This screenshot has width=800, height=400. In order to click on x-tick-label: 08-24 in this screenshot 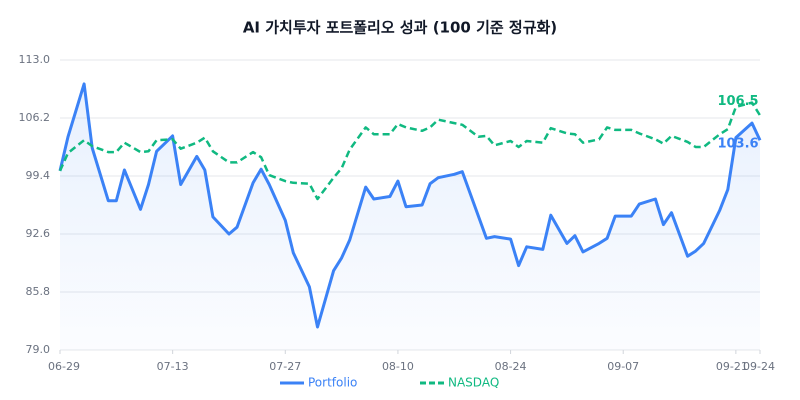, I will do `click(511, 366)`.